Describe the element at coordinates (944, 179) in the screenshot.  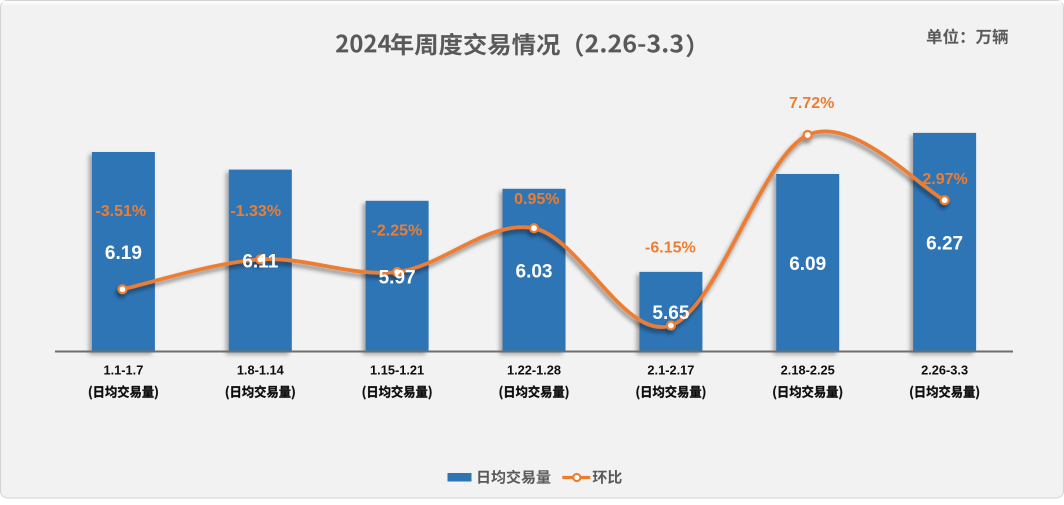
I see `svg-text: 2.97%` at that location.